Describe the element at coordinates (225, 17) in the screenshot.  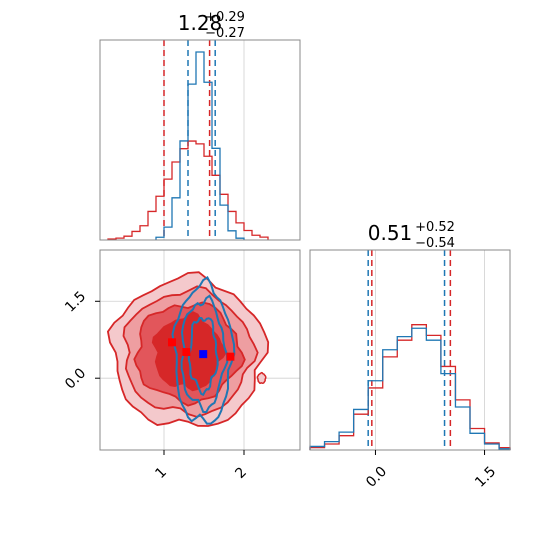
I see `param1-title-plus: +0.29` at that location.